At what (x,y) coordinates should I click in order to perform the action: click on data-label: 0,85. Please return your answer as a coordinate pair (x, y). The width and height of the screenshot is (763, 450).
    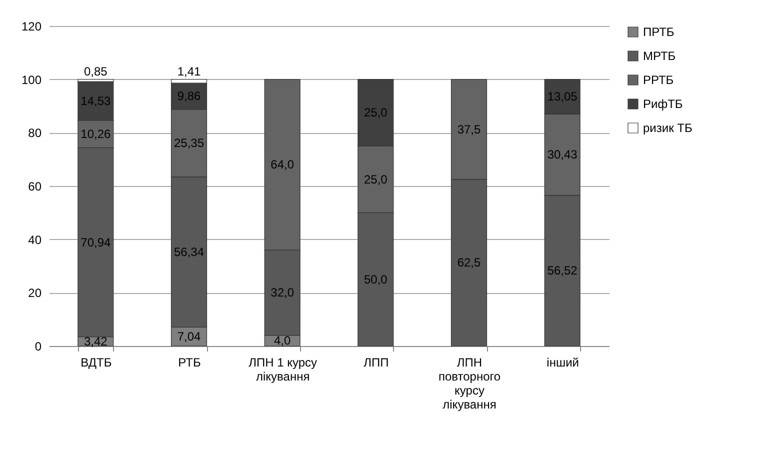
    Looking at the image, I should click on (96, 71).